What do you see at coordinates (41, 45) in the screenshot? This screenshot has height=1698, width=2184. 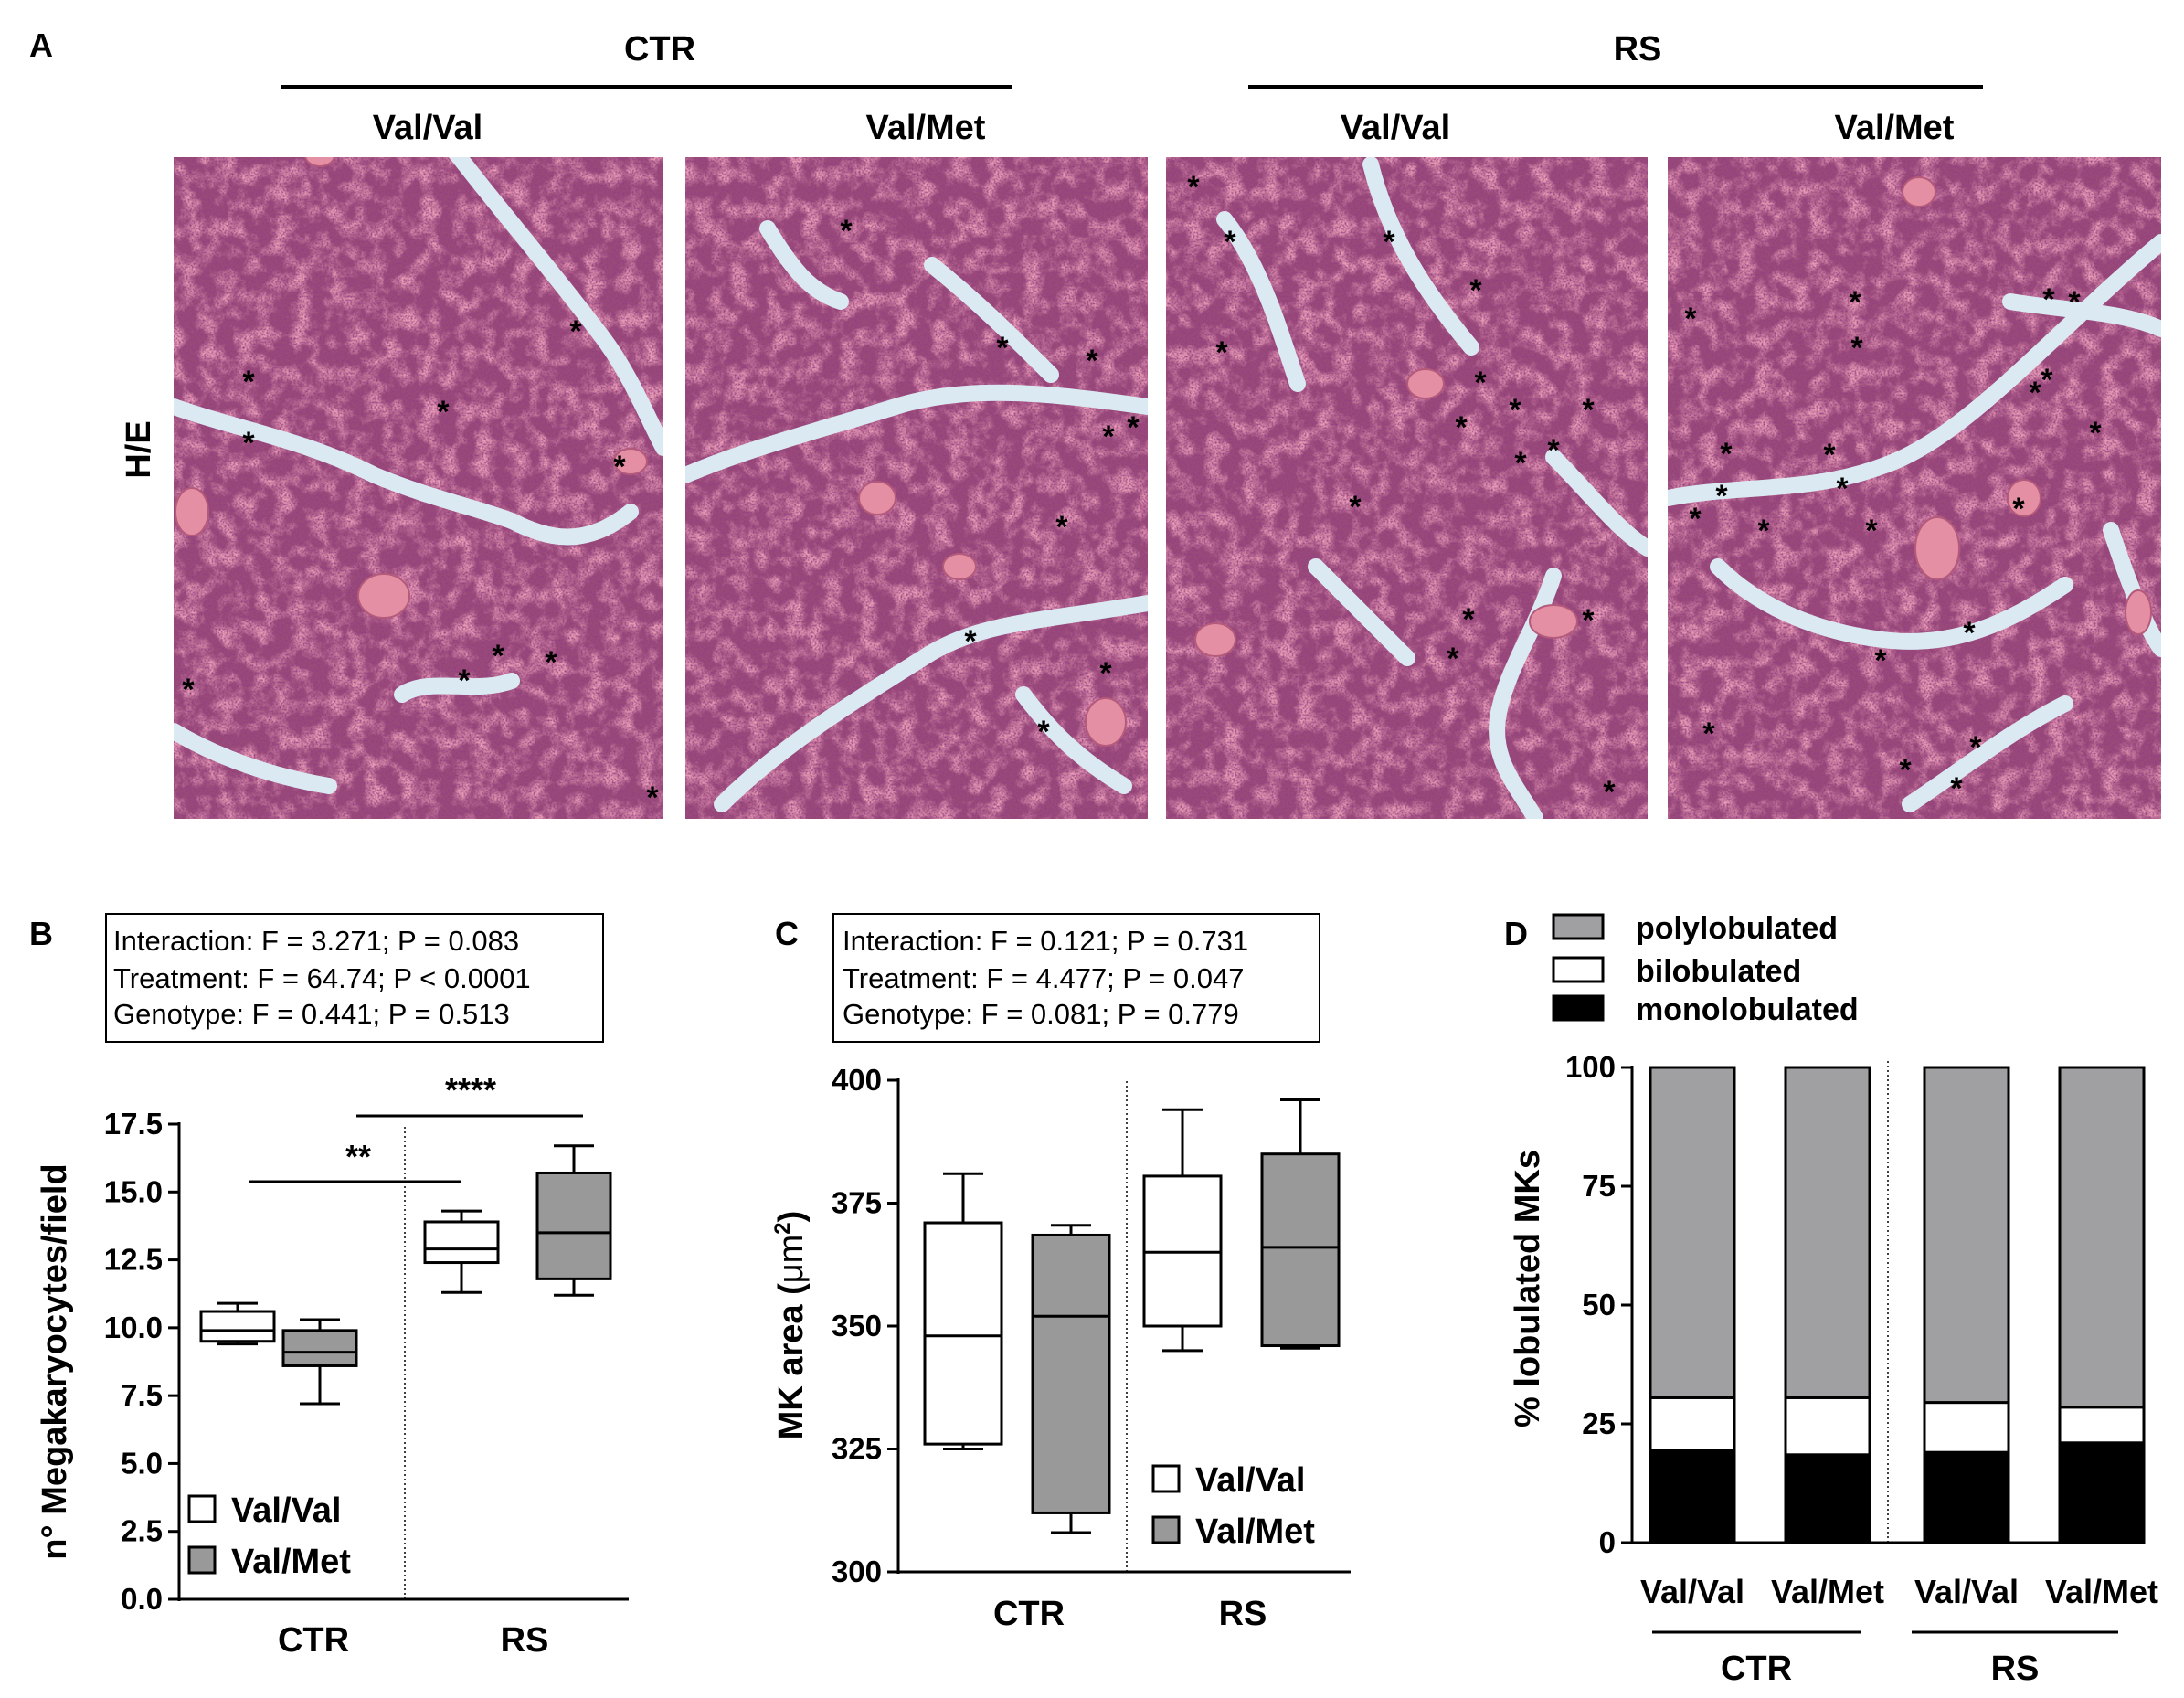 I see `panel-a-letter: A` at bounding box center [41, 45].